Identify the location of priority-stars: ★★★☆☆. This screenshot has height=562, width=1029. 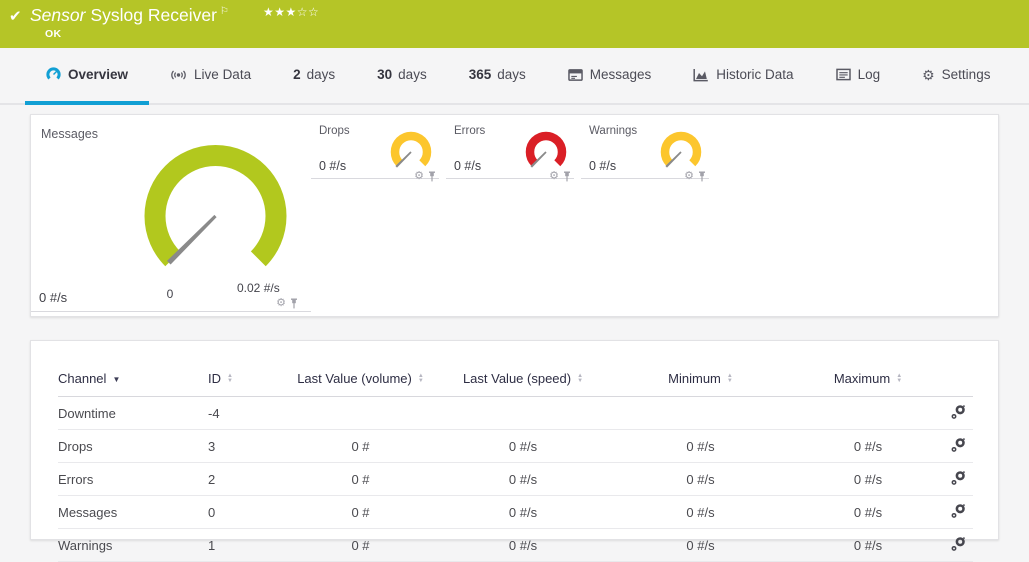
(291, 12).